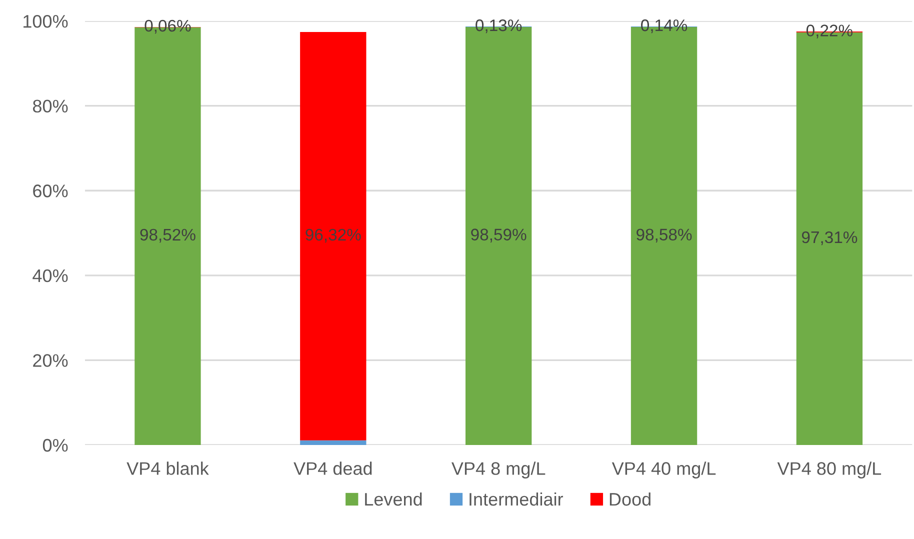 This screenshot has width=914, height=539. Describe the element at coordinates (46, 21) in the screenshot. I see `y-tick-label: 100%` at that location.